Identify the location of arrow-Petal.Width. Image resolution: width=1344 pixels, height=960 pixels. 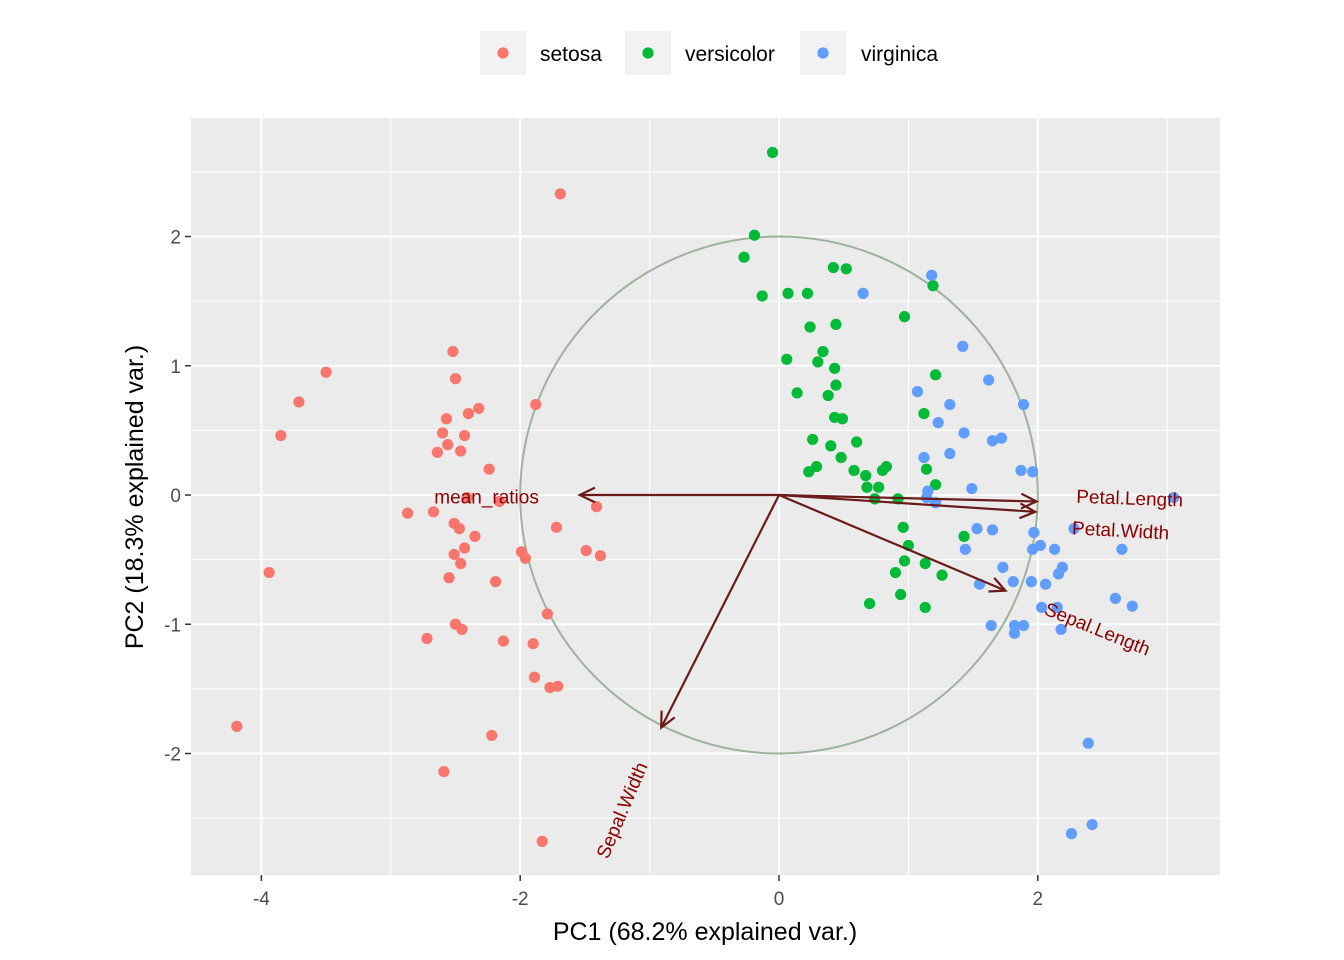
(907, 503).